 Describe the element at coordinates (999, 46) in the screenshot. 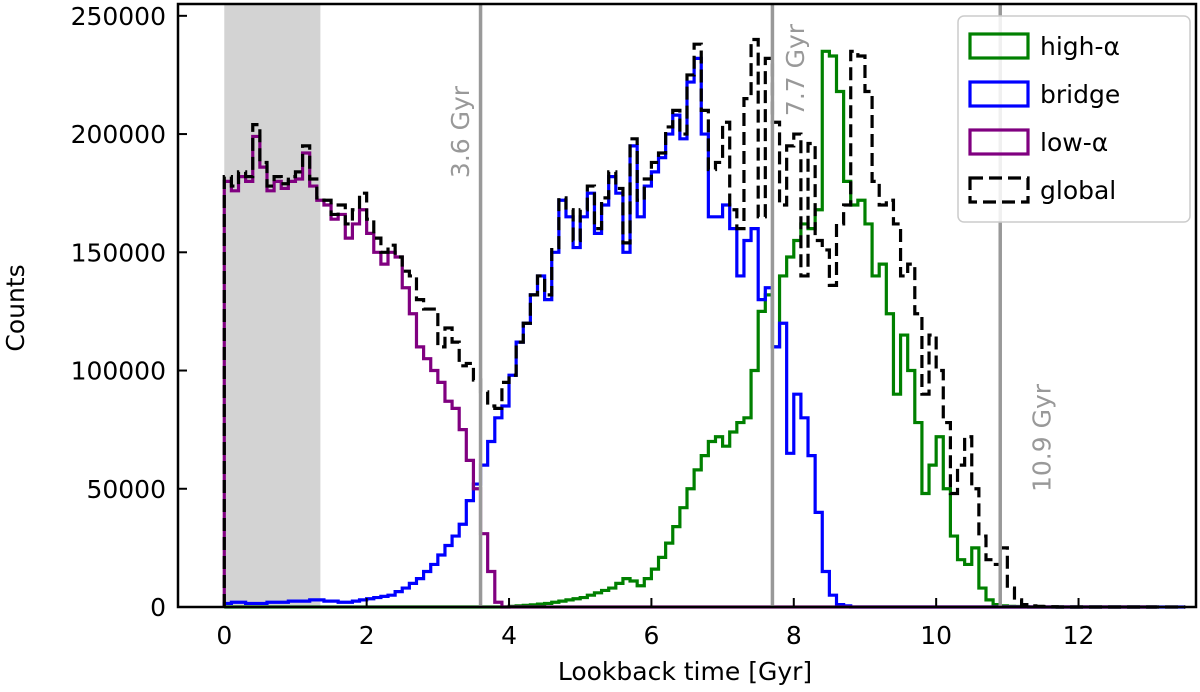

I see `legend-swatch-high-alpha` at that location.